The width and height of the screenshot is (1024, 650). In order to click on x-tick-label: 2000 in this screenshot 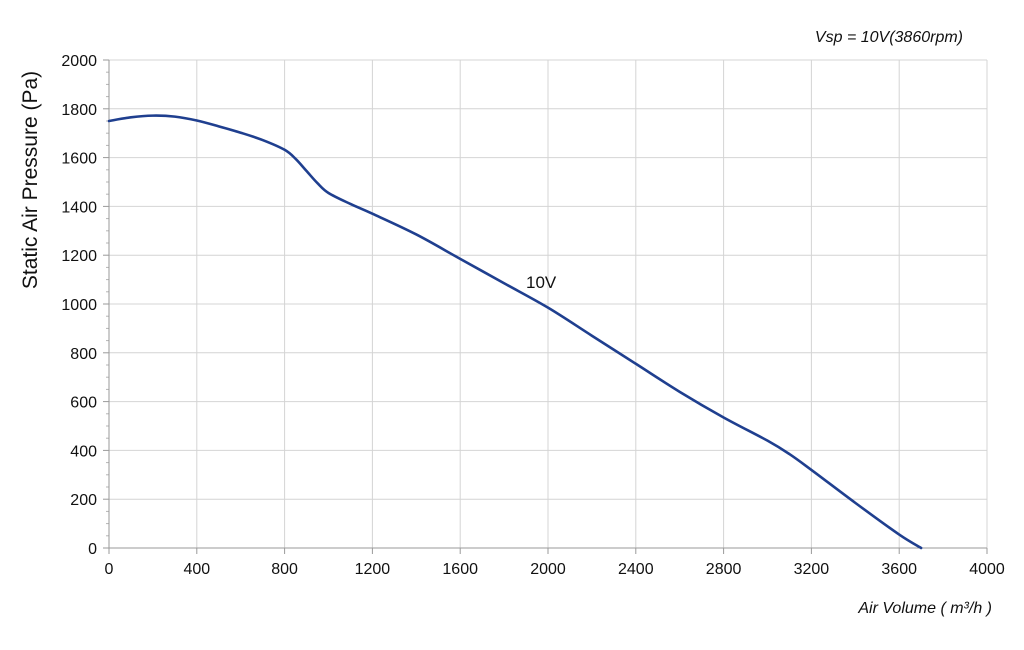, I will do `click(548, 569)`.